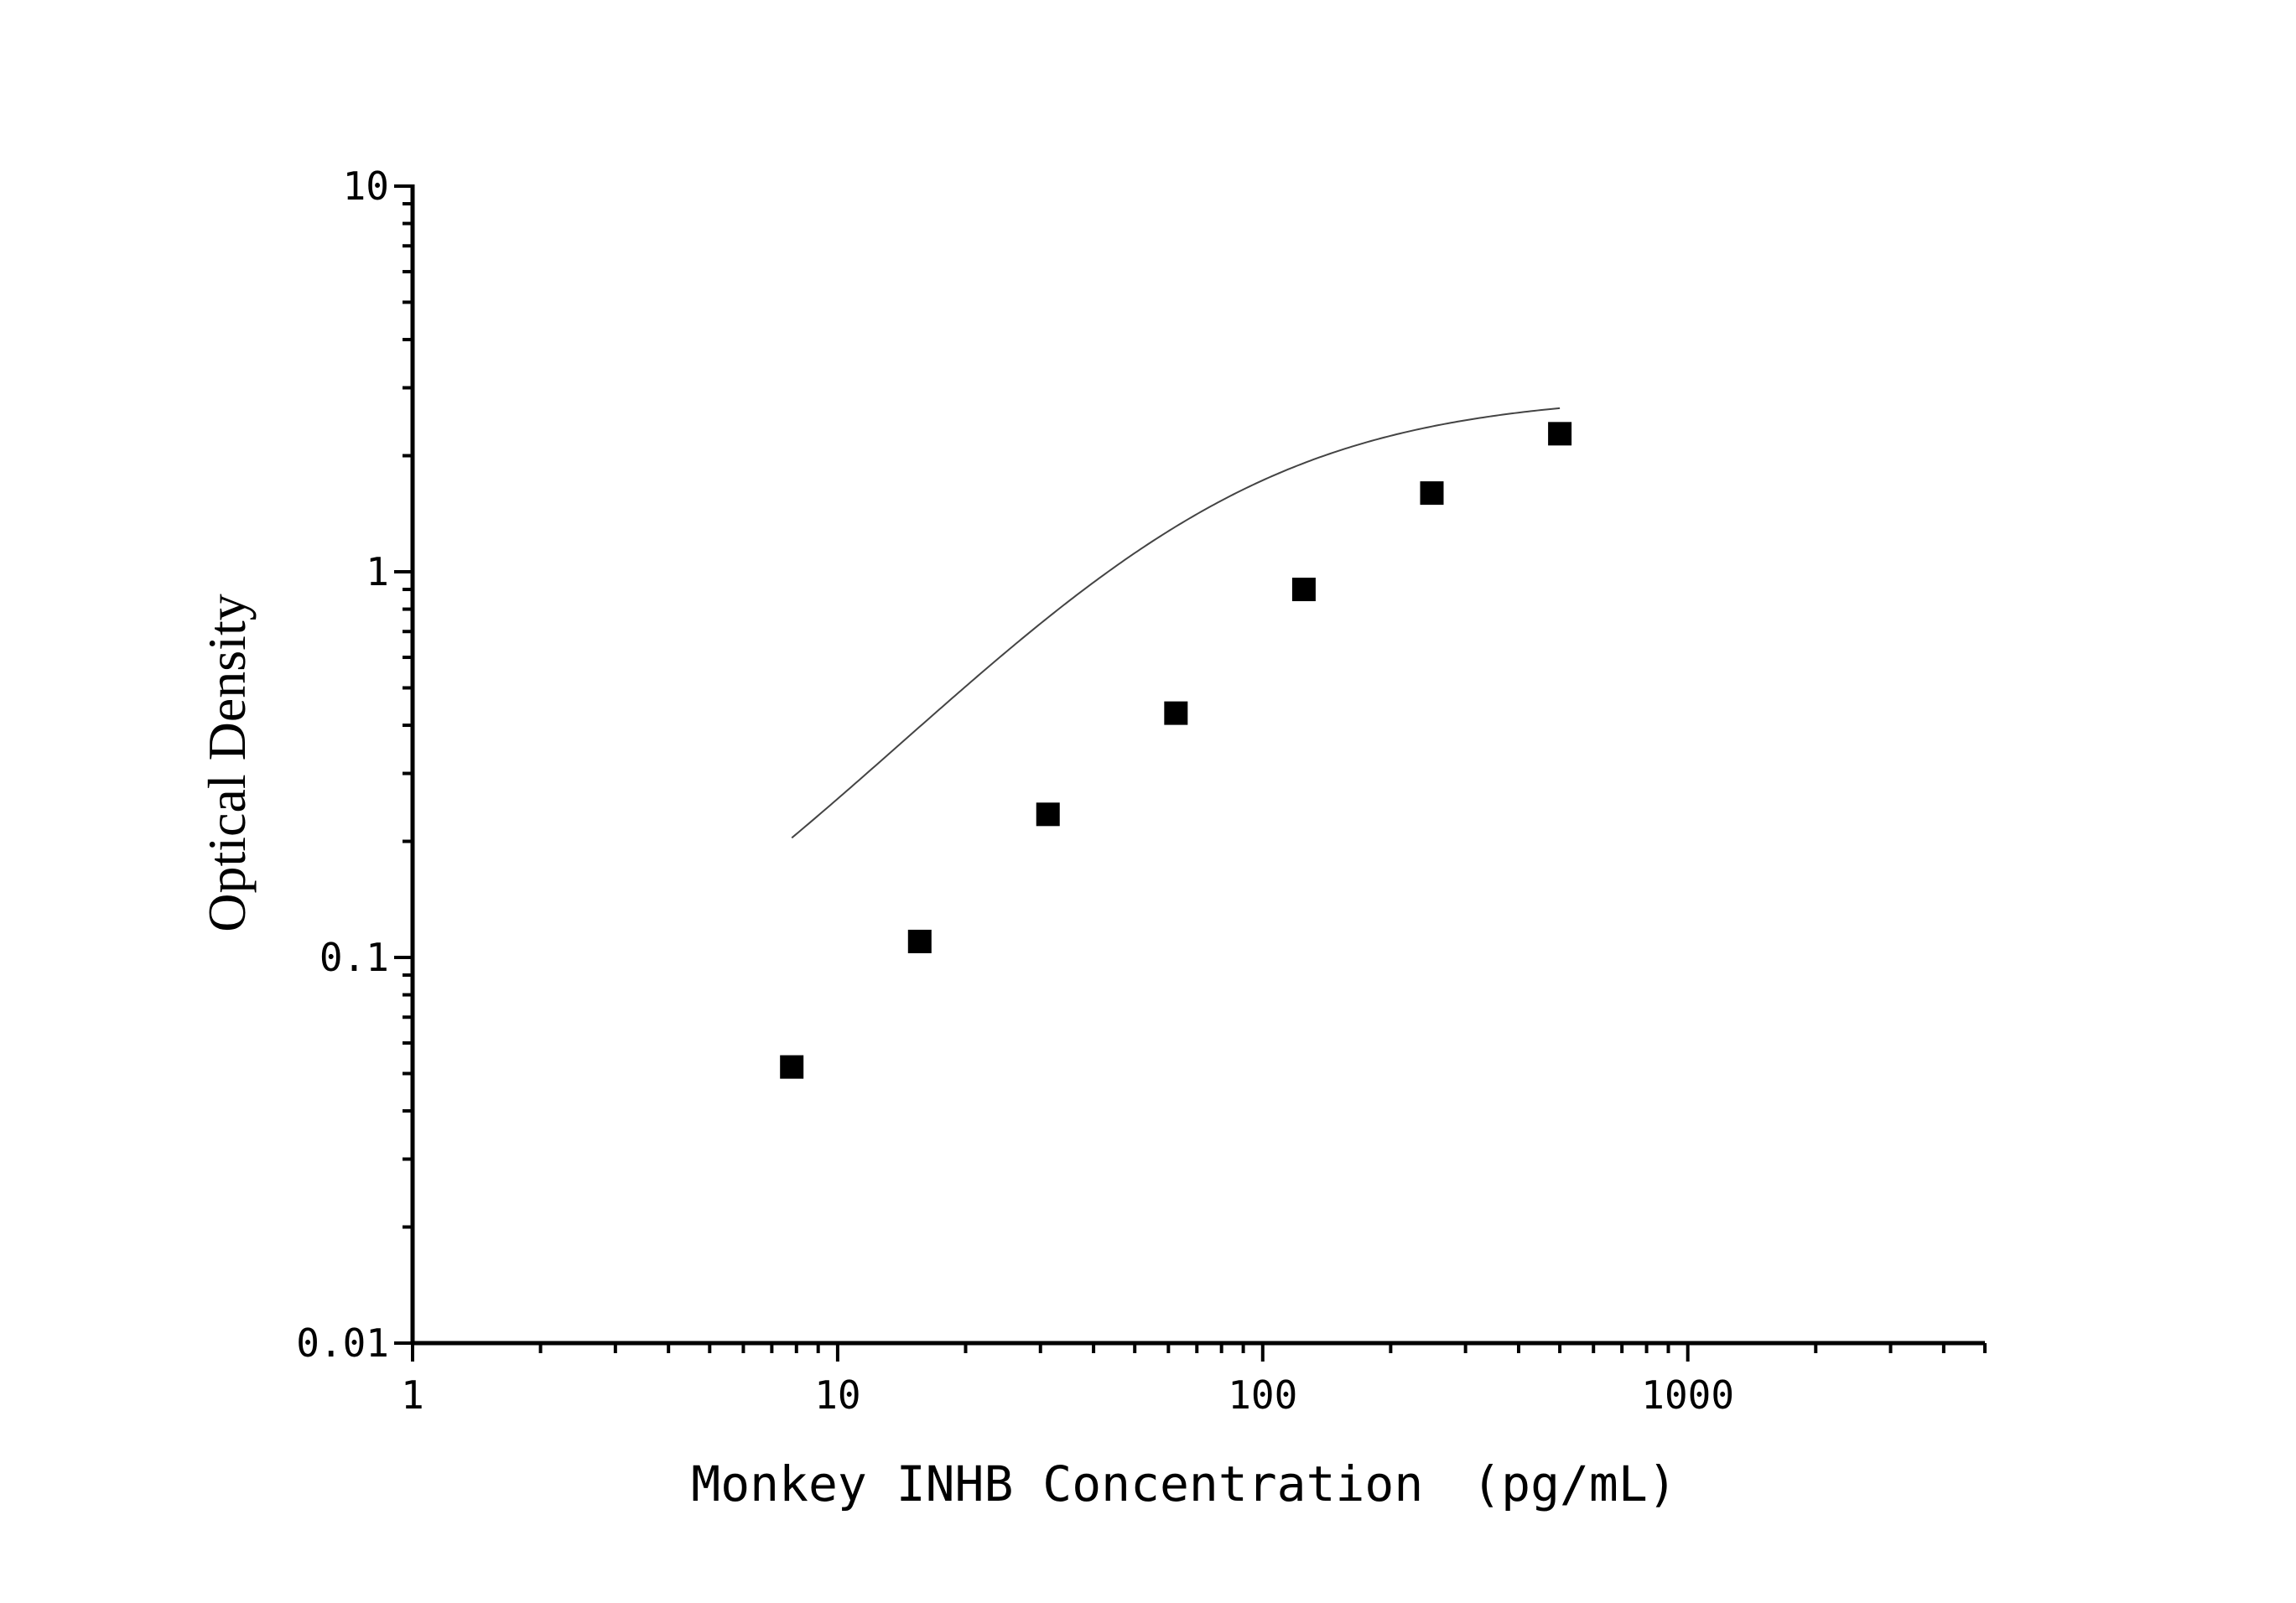 The height and width of the screenshot is (1603, 2296). What do you see at coordinates (354, 957) in the screenshot?
I see `y-tick-label: 0.1` at bounding box center [354, 957].